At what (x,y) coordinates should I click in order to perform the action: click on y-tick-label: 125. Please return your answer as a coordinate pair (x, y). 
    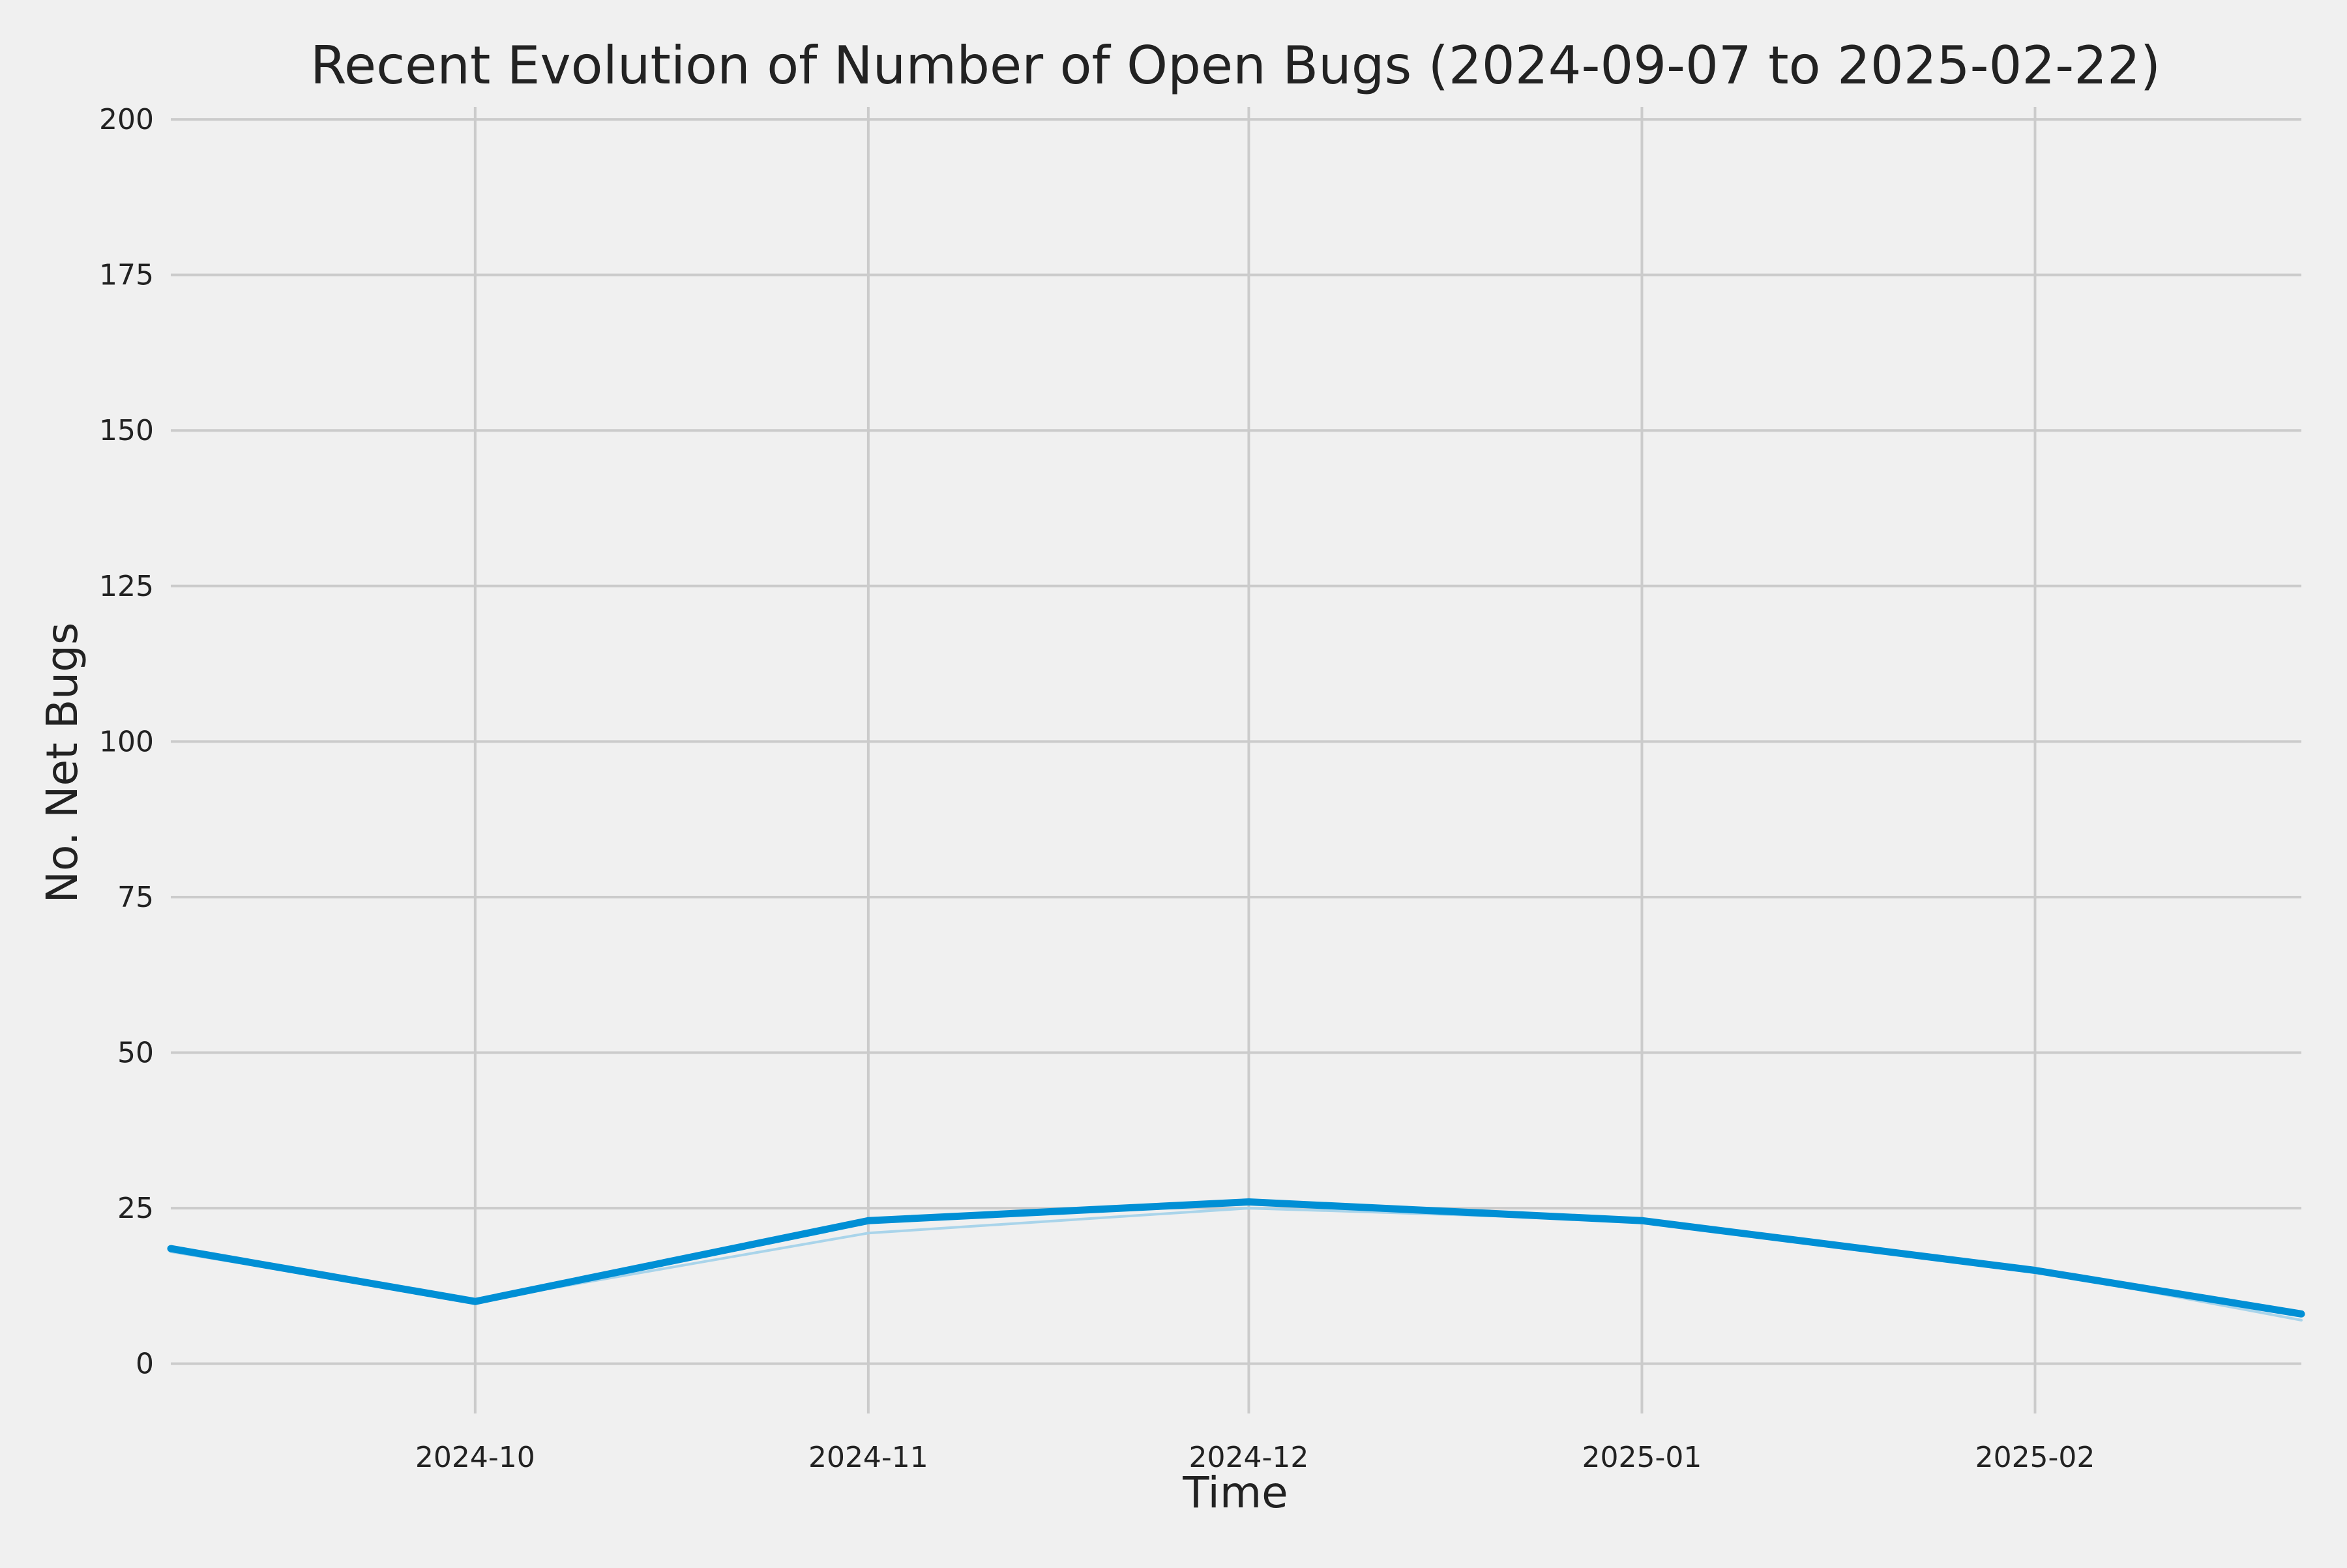
    Looking at the image, I should click on (126, 587).